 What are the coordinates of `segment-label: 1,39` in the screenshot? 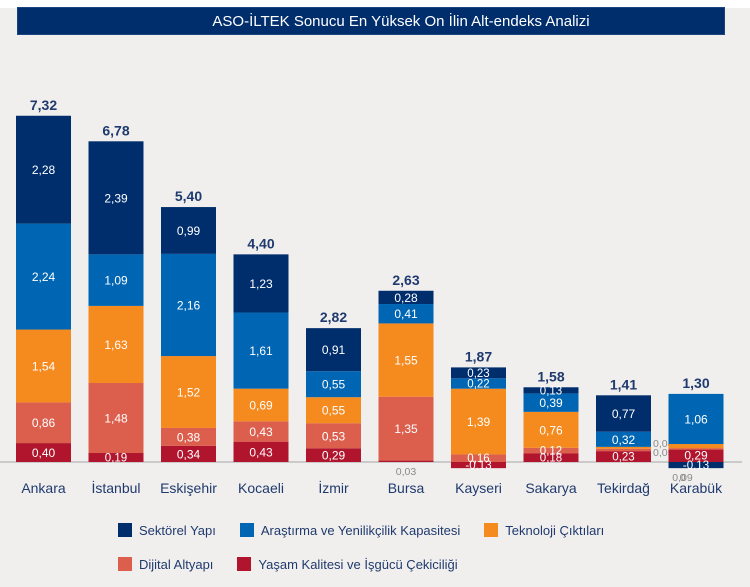 It's located at (479, 422).